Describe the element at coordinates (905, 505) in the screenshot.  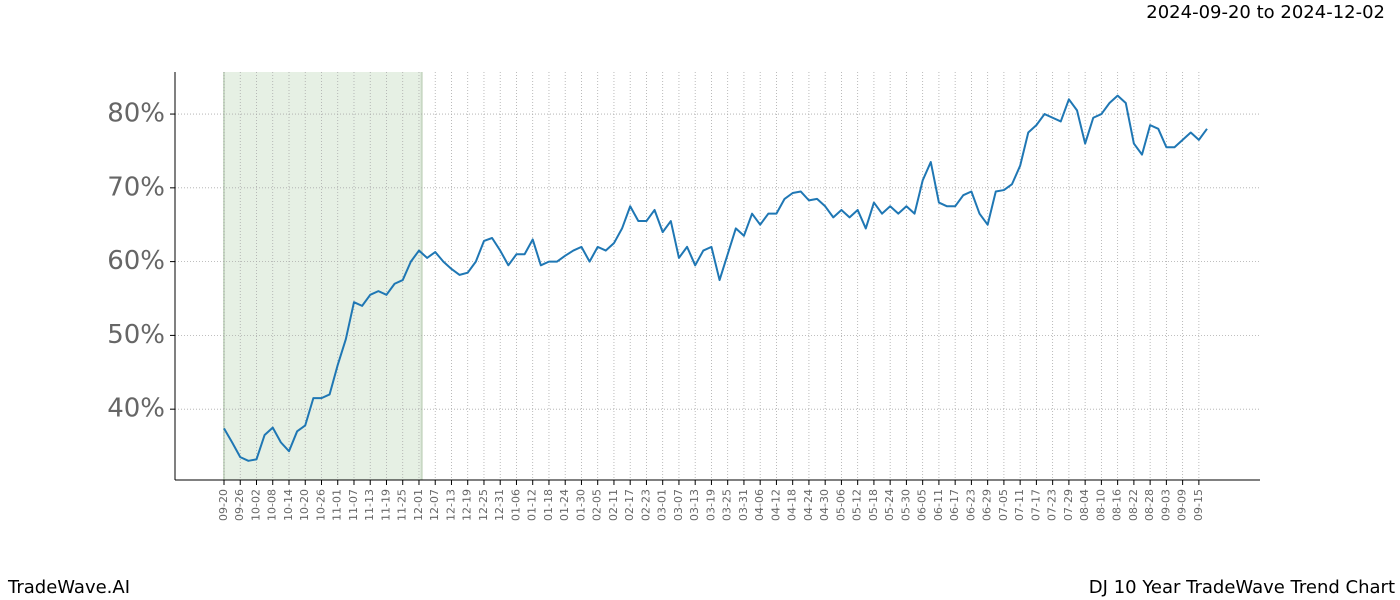
I see `x-tick-label: 05-30` at that location.